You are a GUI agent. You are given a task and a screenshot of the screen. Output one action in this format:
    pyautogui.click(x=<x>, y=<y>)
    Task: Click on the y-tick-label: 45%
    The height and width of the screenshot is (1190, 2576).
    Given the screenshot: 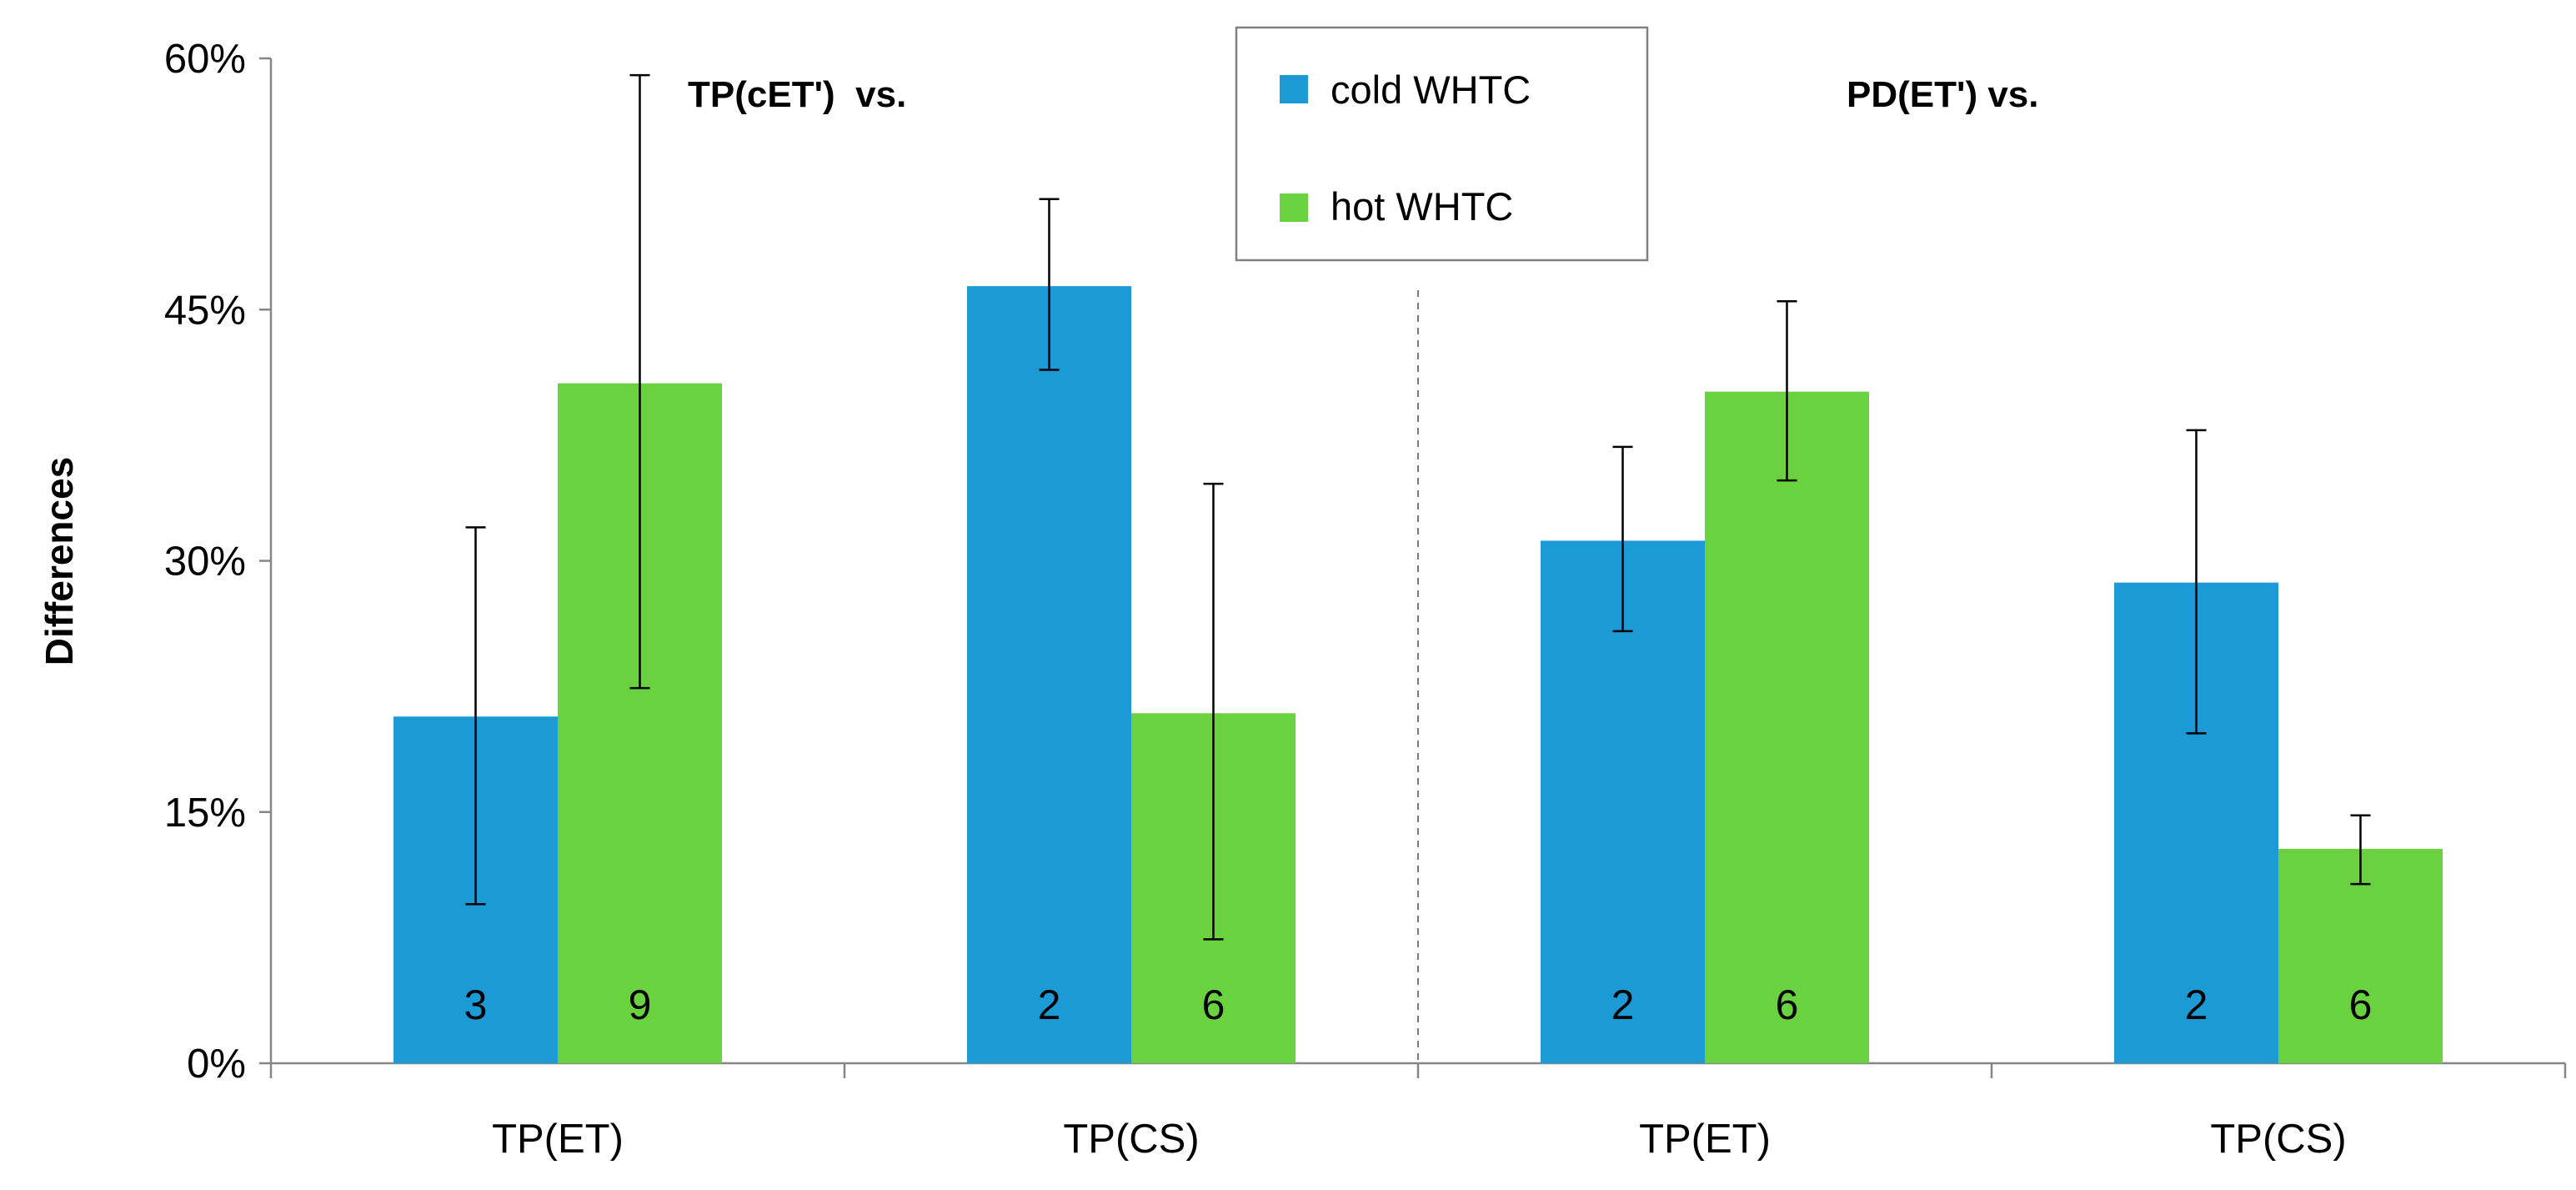 What is the action you would take?
    pyautogui.click(x=205, y=310)
    